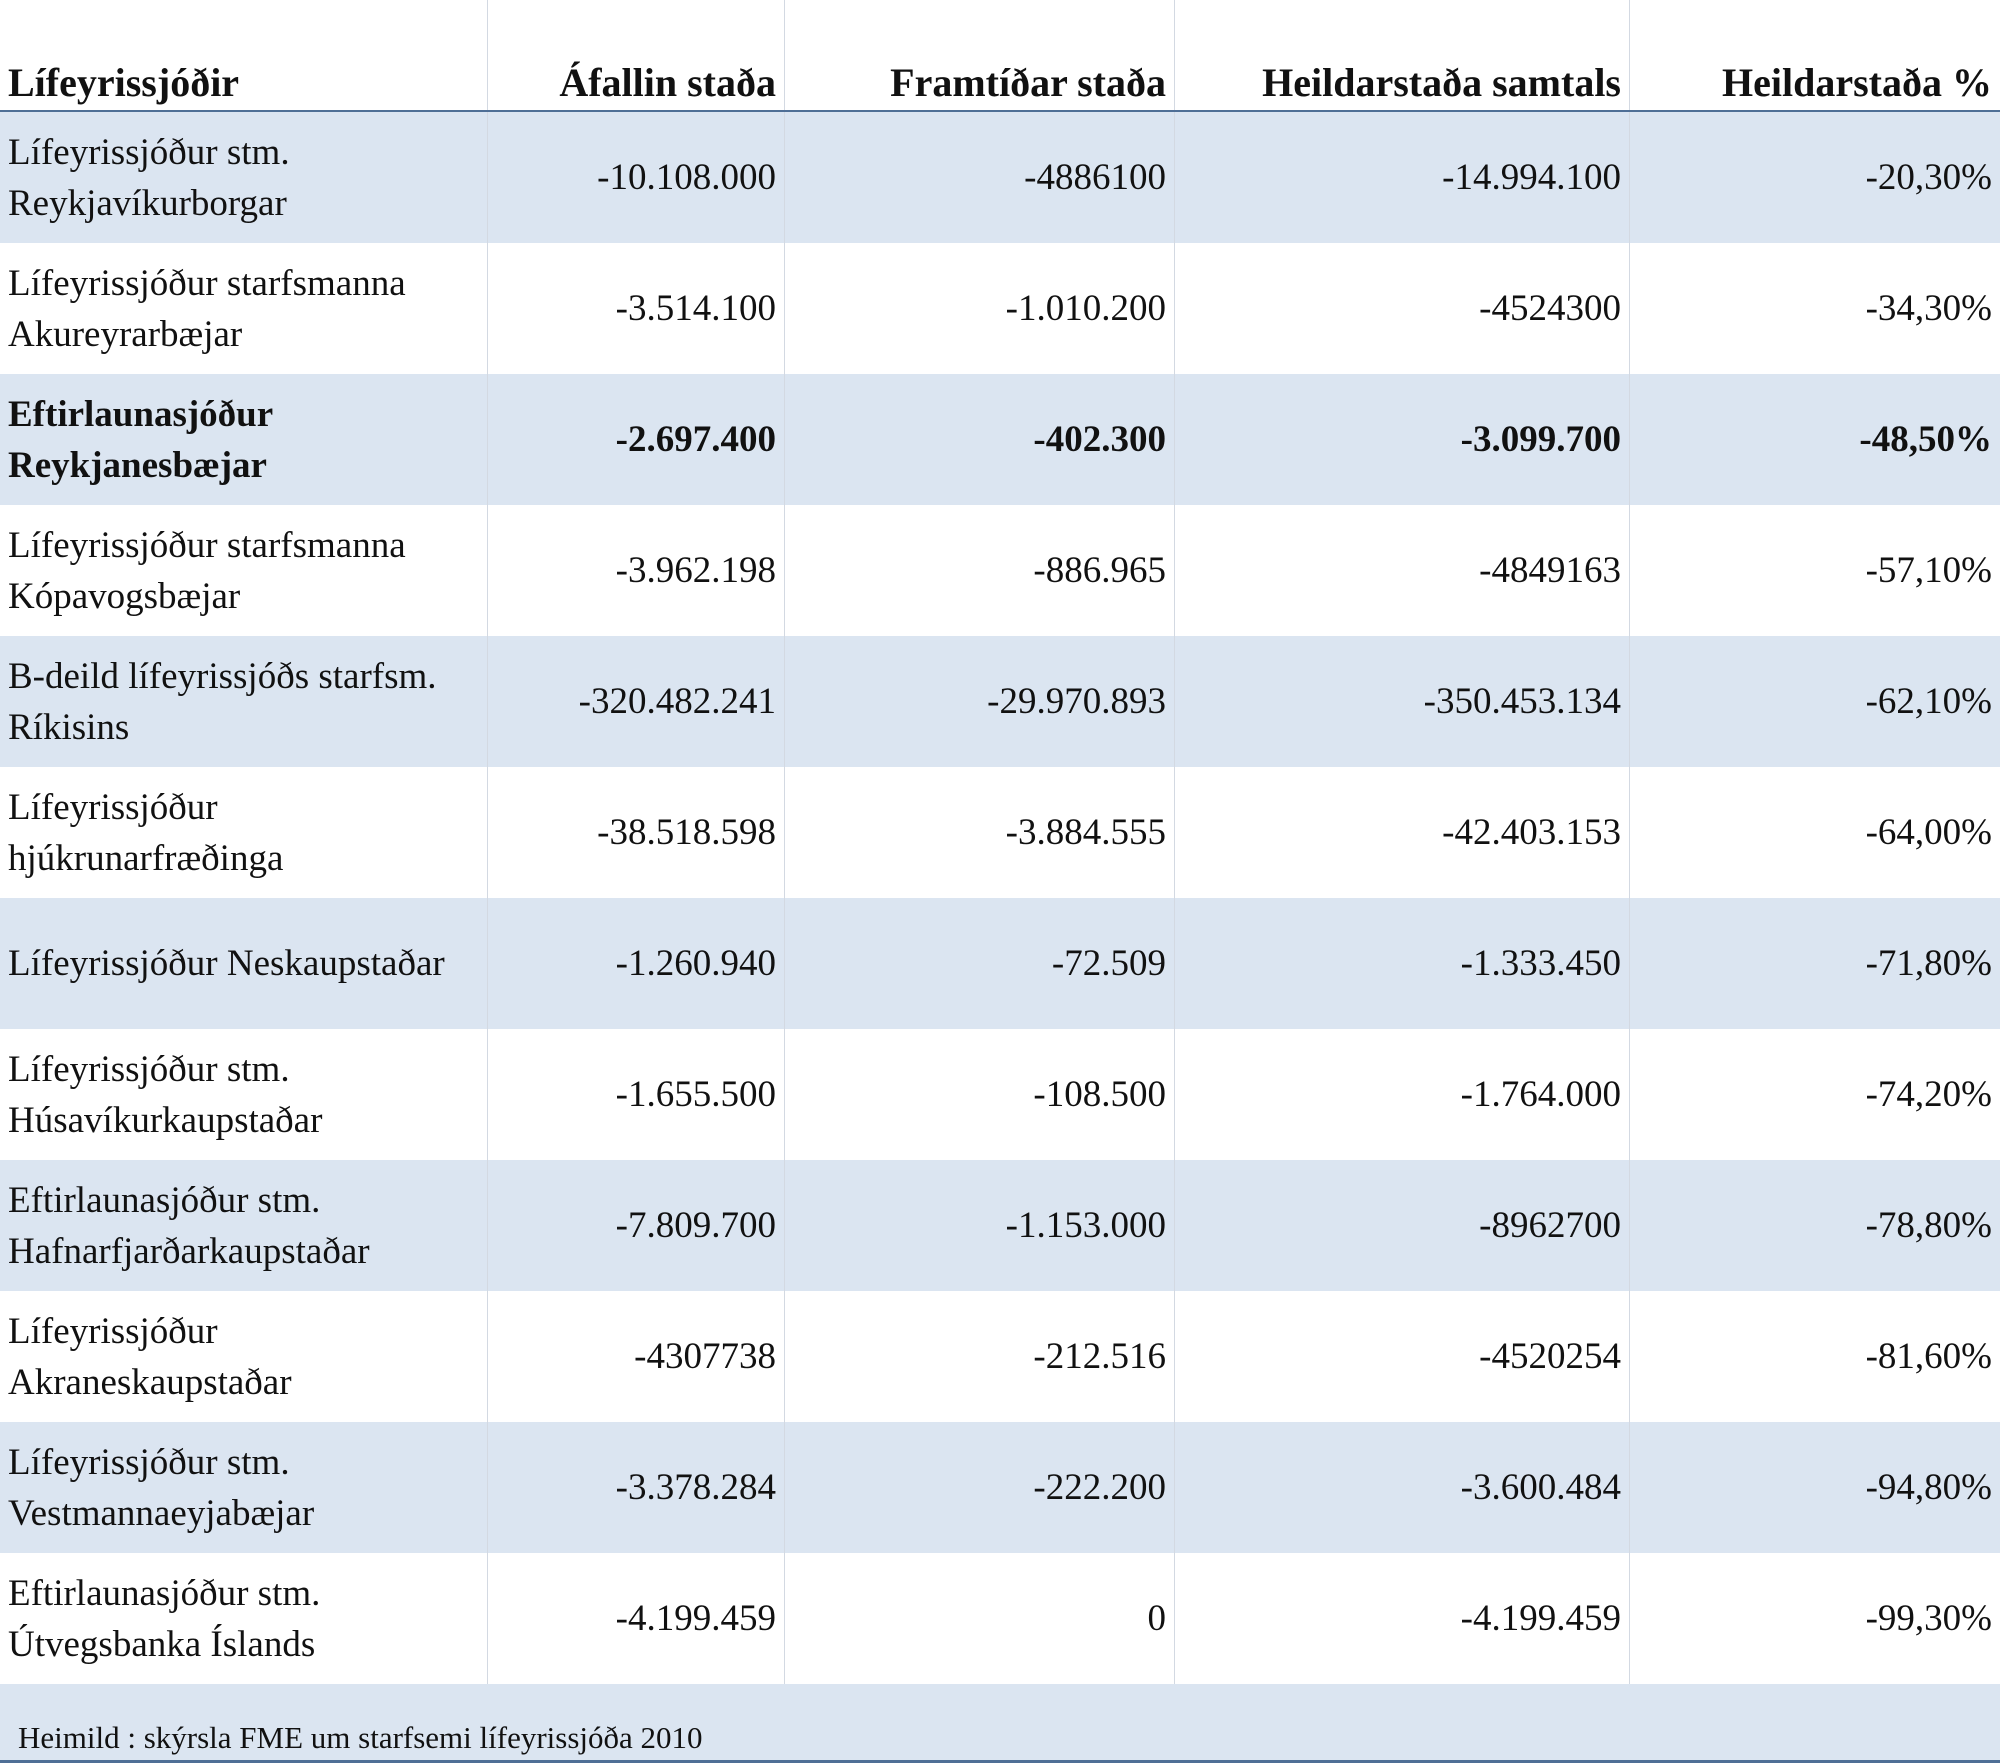 This screenshot has width=2000, height=1763. I want to click on total-position-cell: -4520254, so click(1402, 1356).